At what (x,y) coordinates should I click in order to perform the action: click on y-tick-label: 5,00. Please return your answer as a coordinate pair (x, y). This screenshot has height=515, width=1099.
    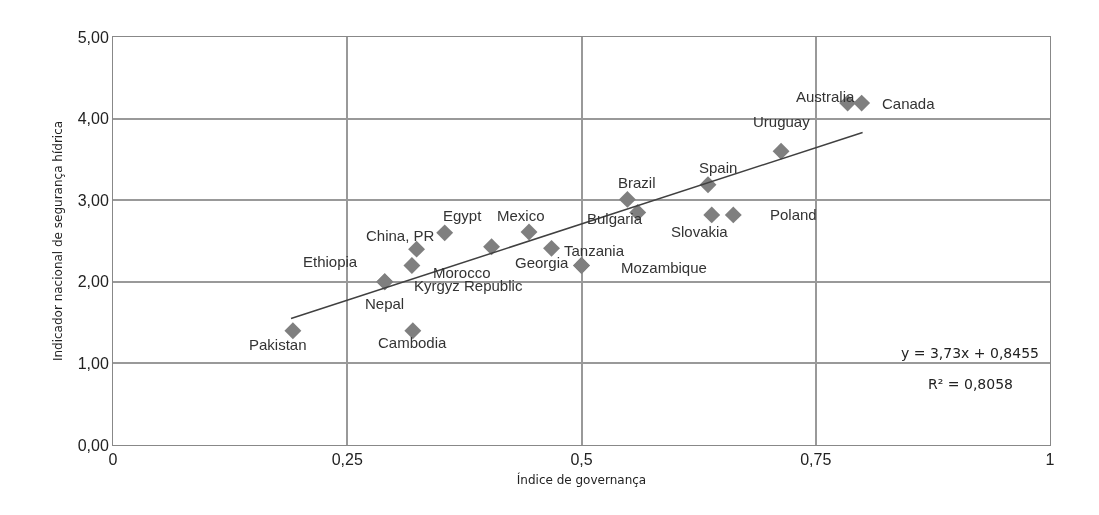
    Looking at the image, I should click on (93, 37).